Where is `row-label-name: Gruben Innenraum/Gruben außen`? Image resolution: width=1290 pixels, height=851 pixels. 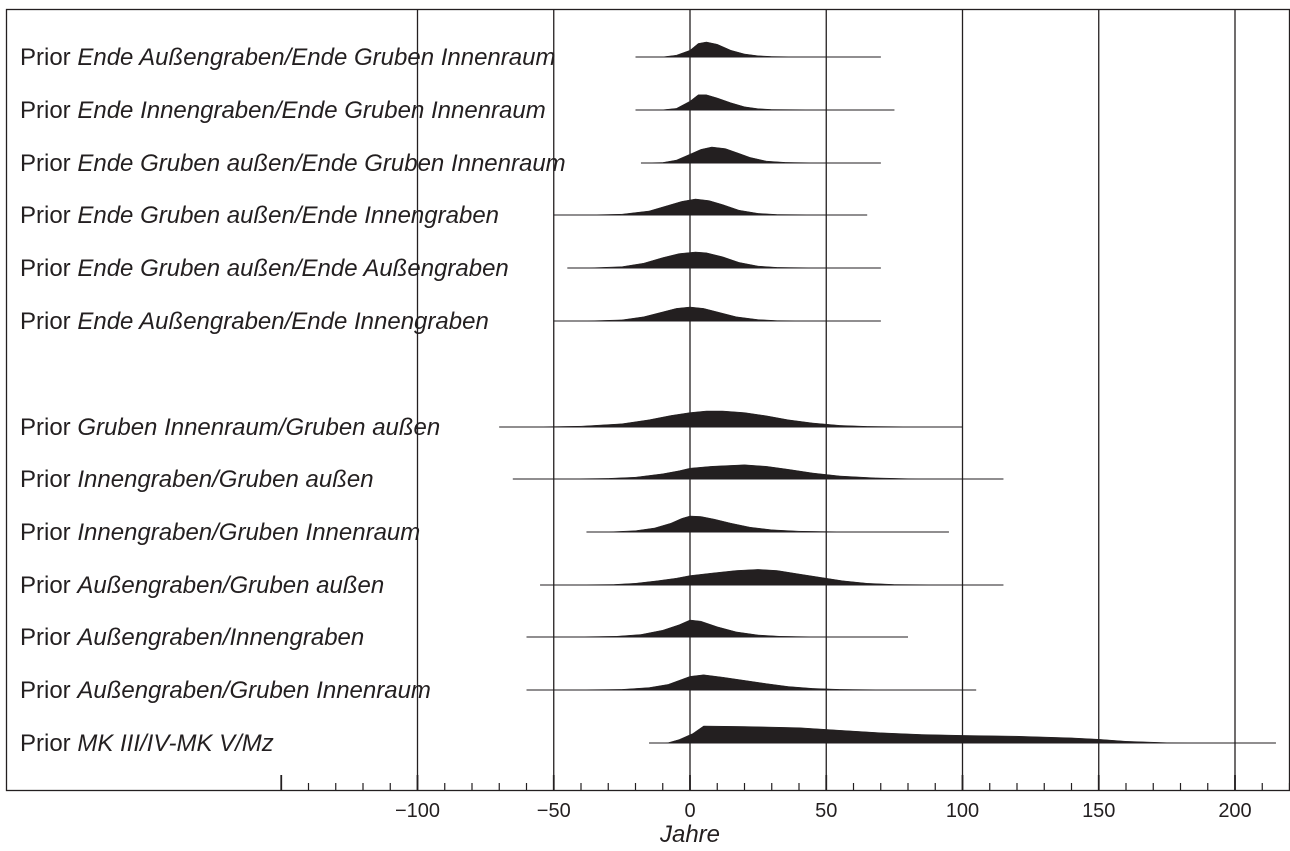
row-label-name: Gruben Innenraum/Gruben außen is located at coordinates (258, 427).